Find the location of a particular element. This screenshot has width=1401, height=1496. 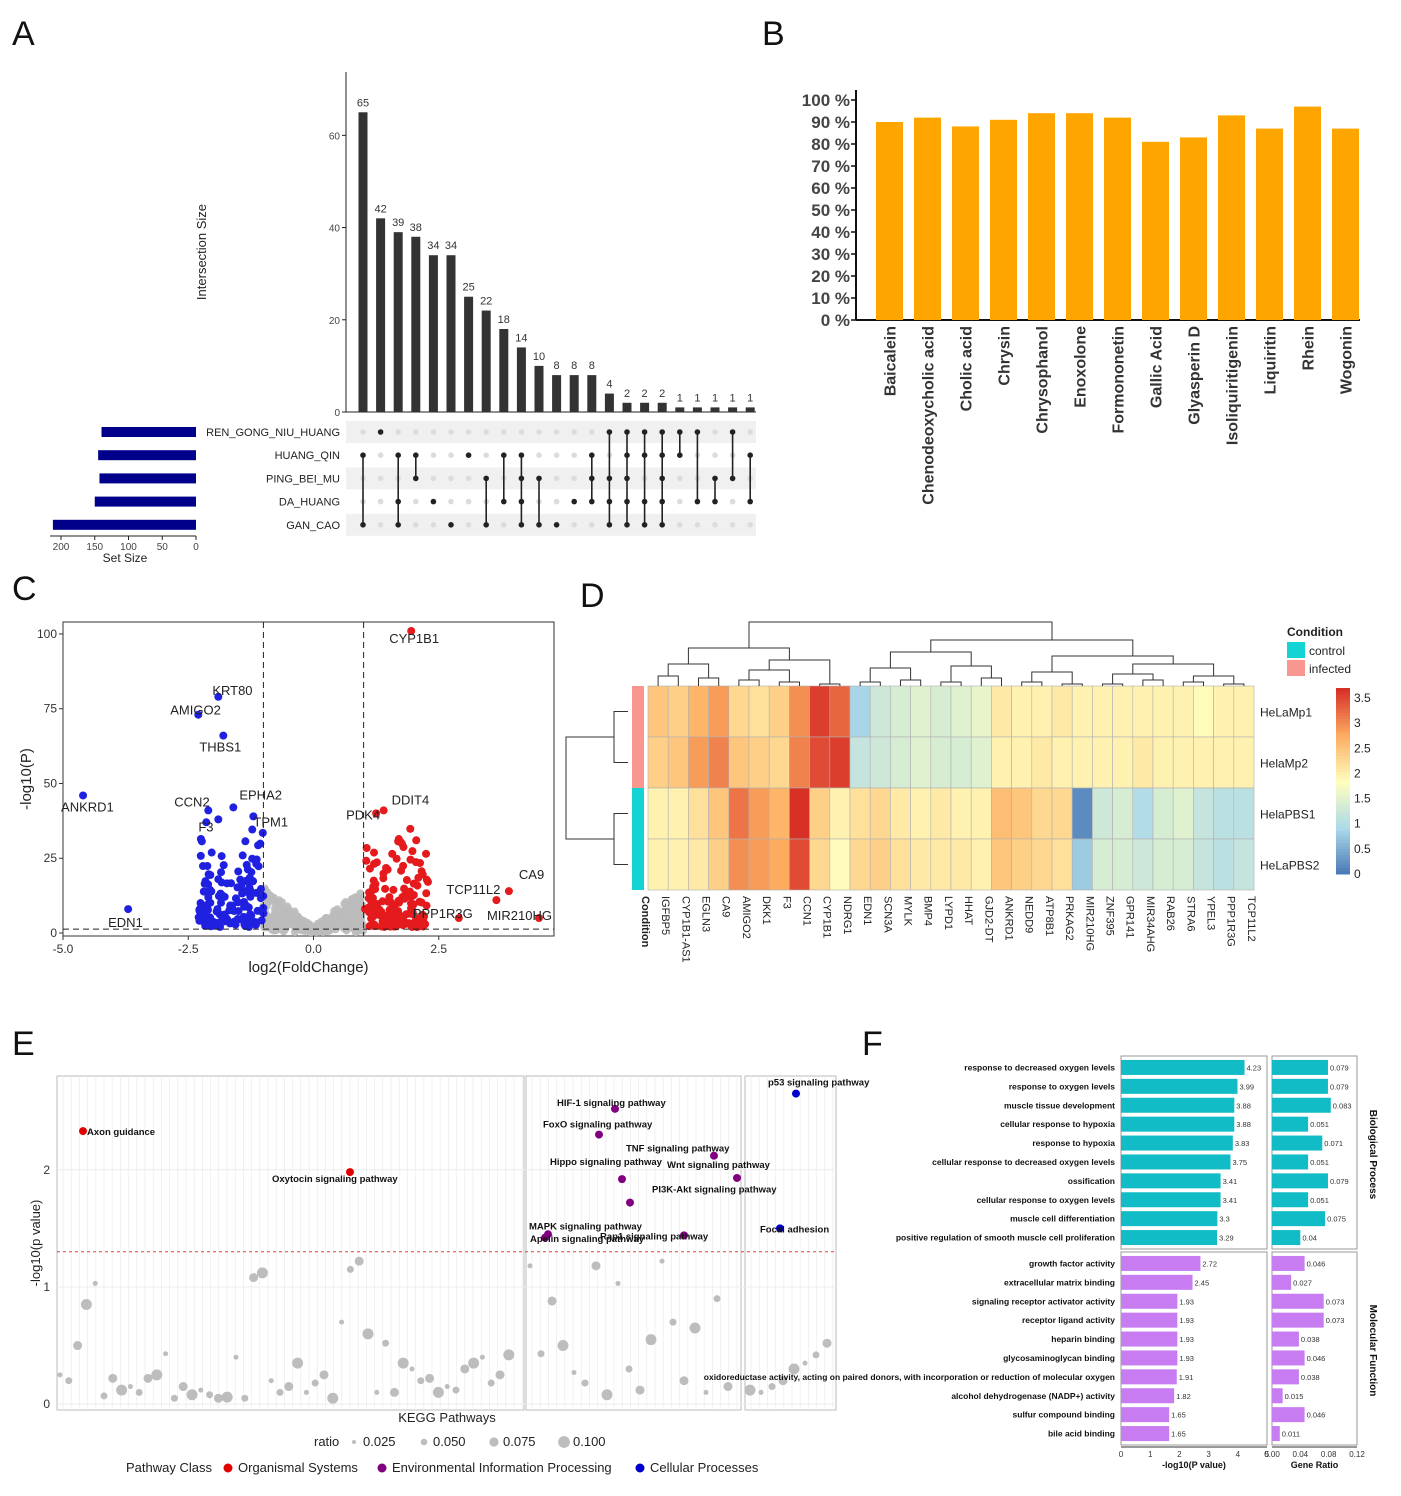

gene-ratio-bar-label: 0.083 is located at coordinates (1342, 1105).